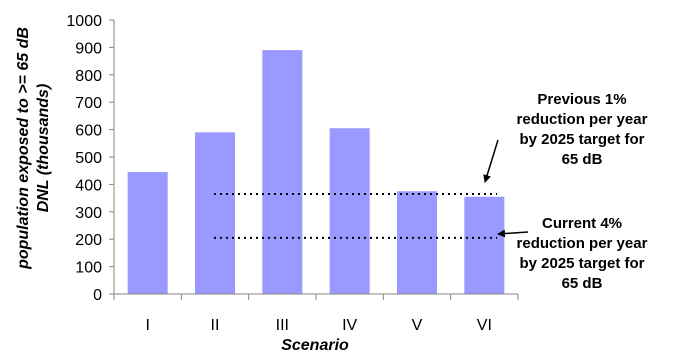  Describe the element at coordinates (417, 325) in the screenshot. I see `x-tick-label: V` at that location.